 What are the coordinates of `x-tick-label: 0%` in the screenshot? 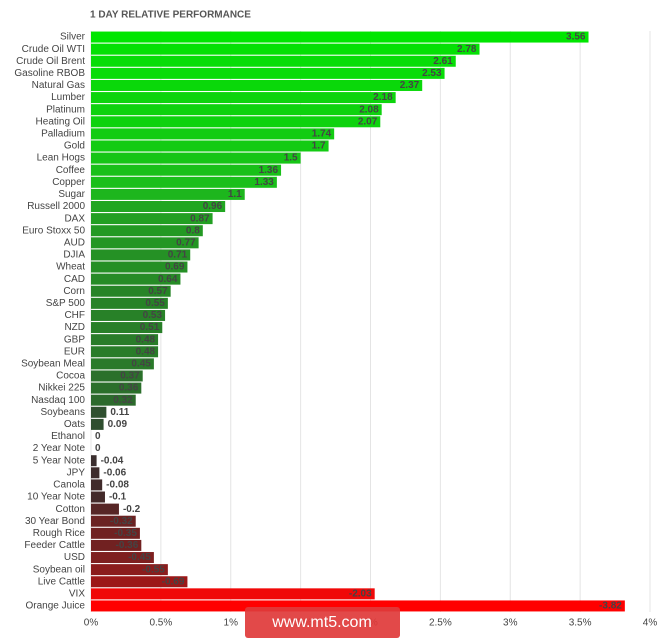 It's located at (91, 623).